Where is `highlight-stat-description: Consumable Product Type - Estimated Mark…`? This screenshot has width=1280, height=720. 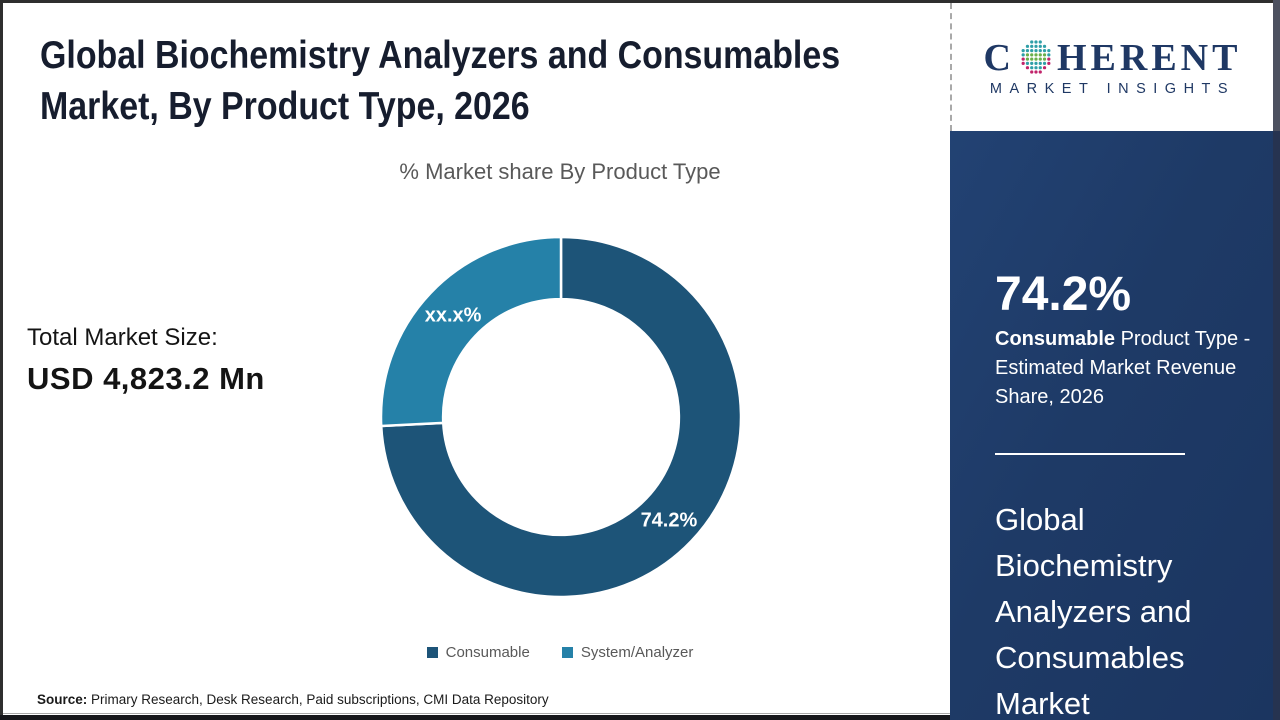
highlight-stat-description: Consumable Product Type - Estimated Mark… is located at coordinates (1127, 368).